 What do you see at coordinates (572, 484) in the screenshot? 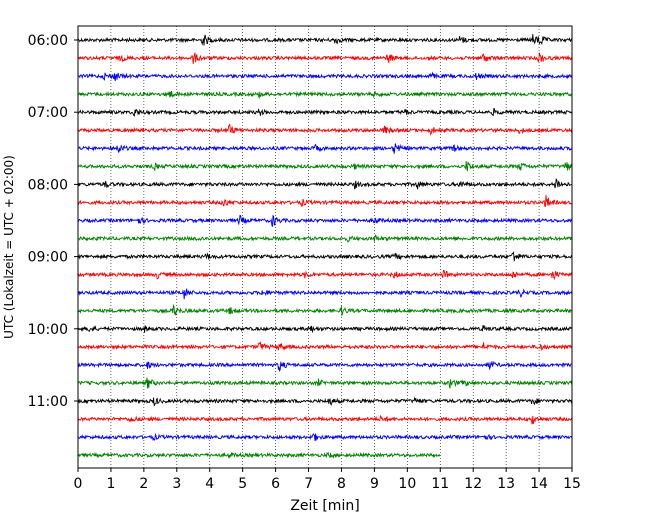
I see `x-tick-label: 15` at bounding box center [572, 484].